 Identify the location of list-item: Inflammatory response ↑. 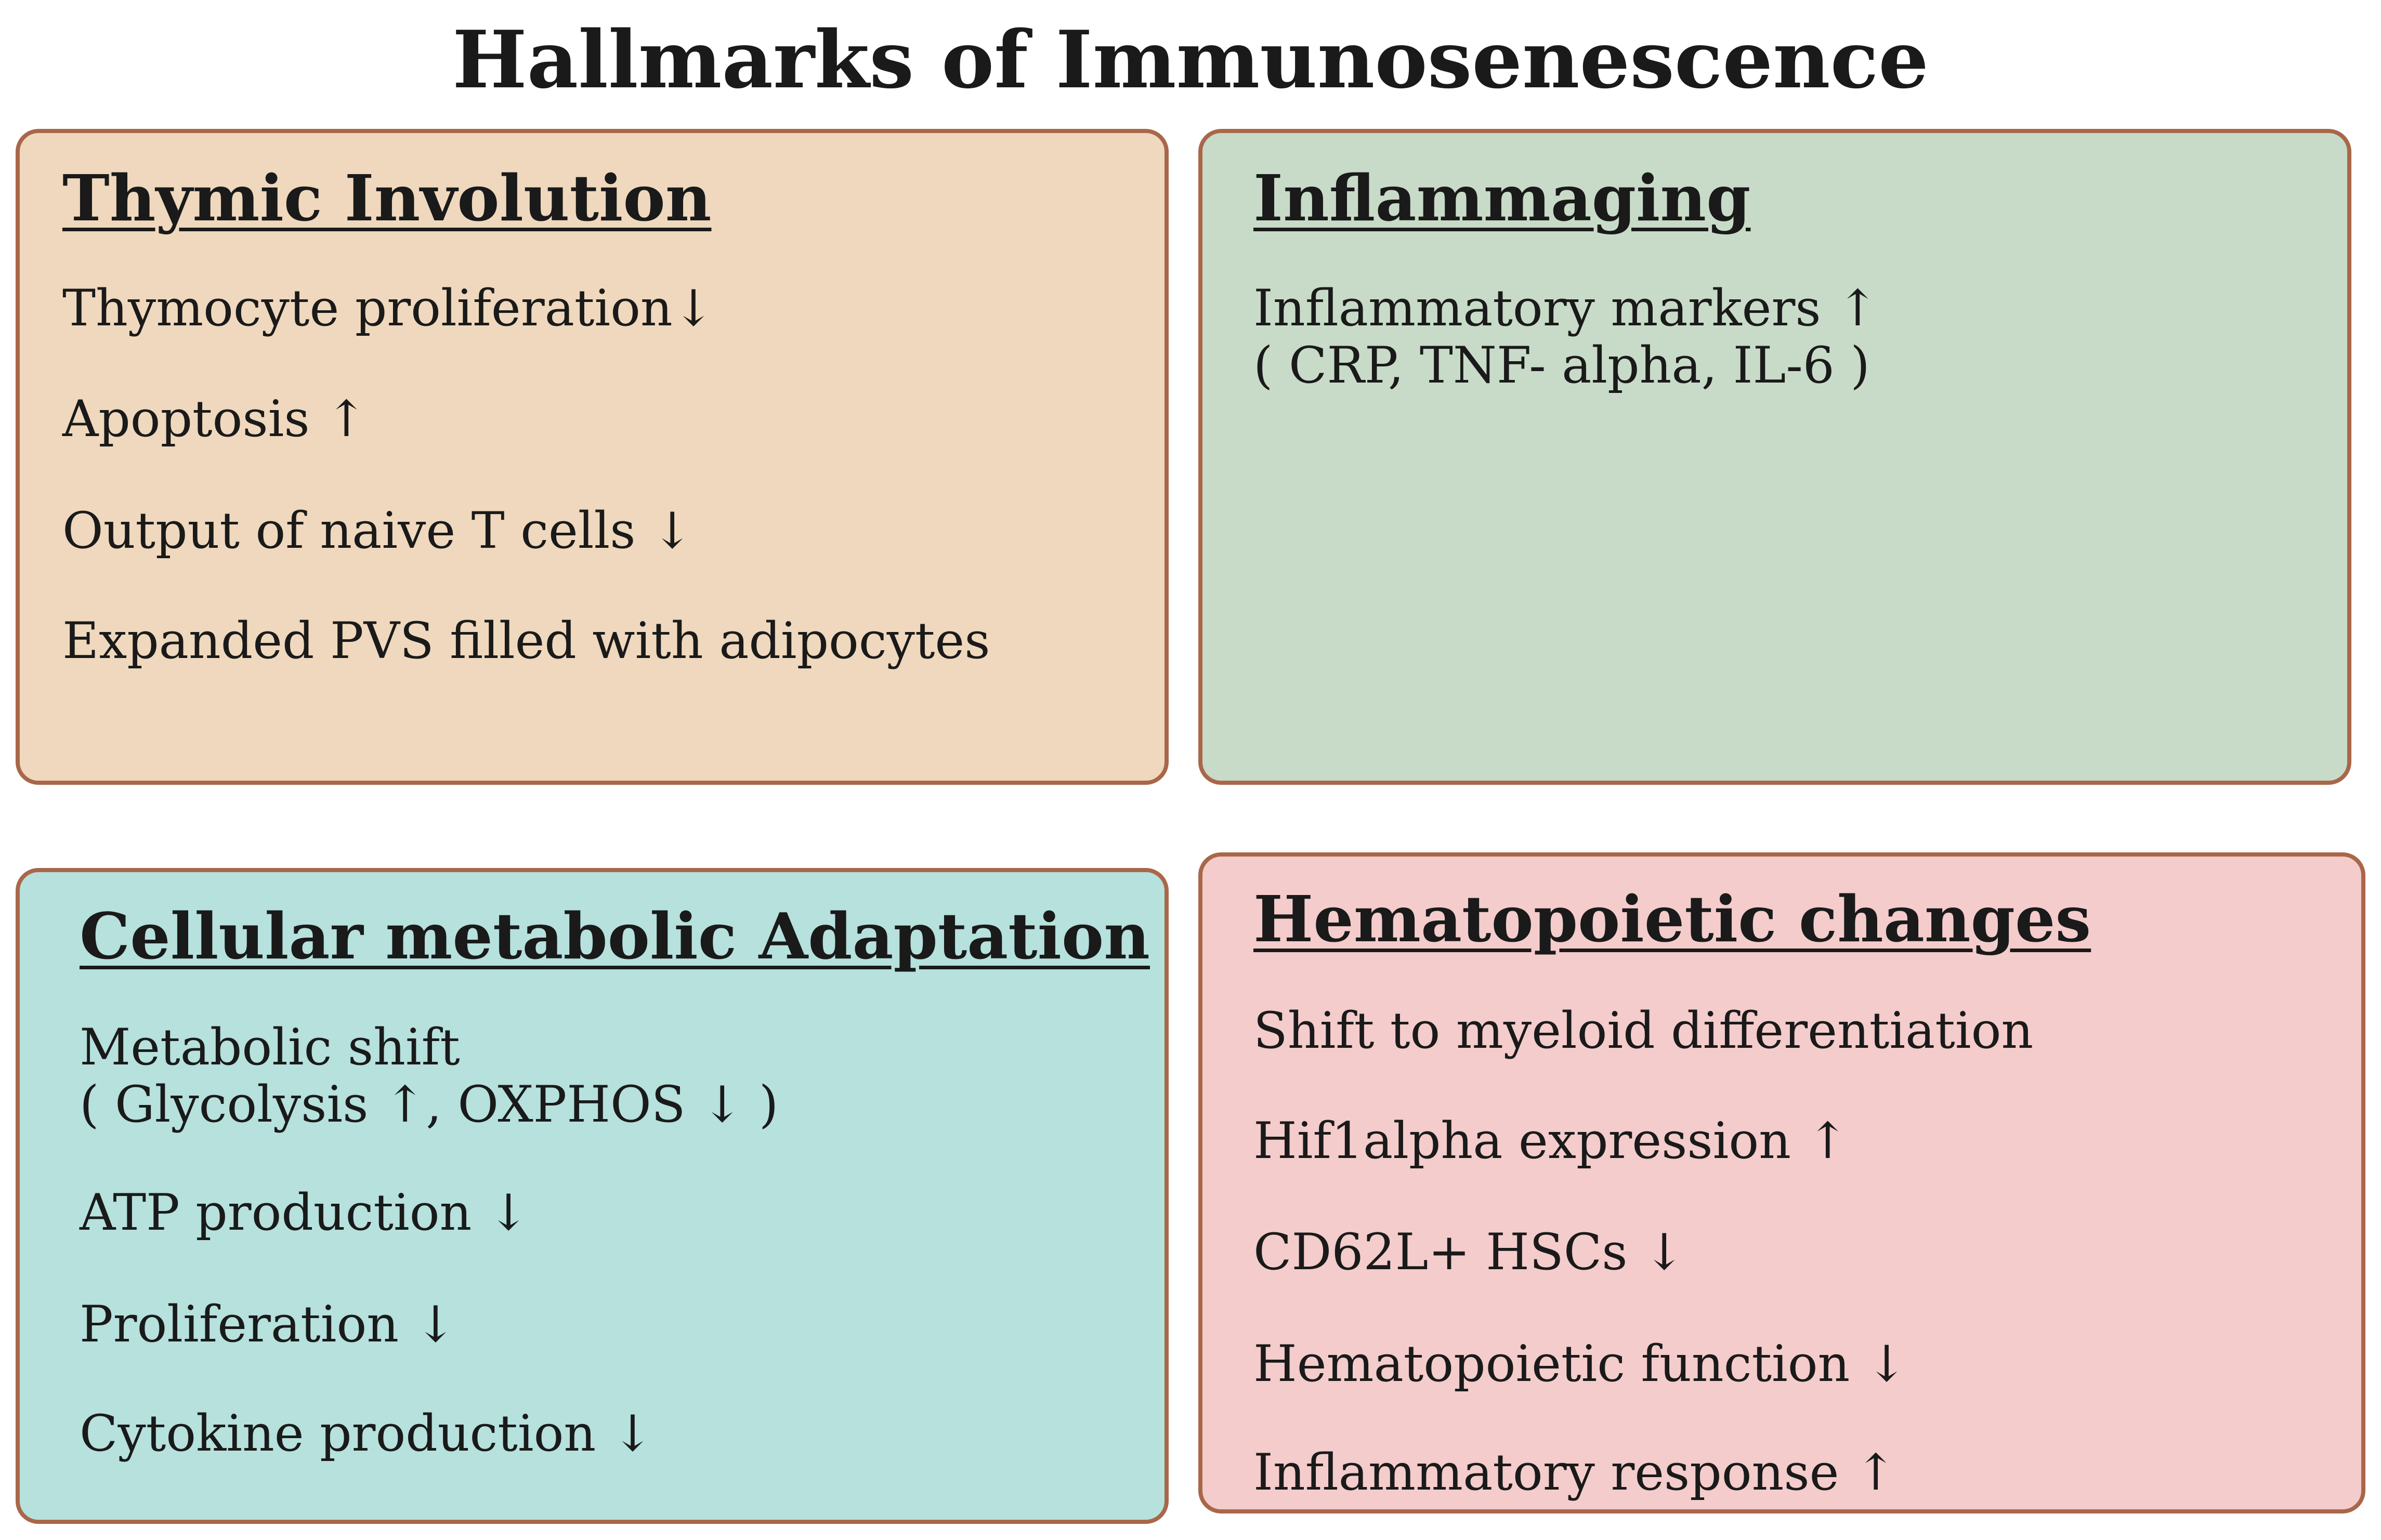
(1575, 1472).